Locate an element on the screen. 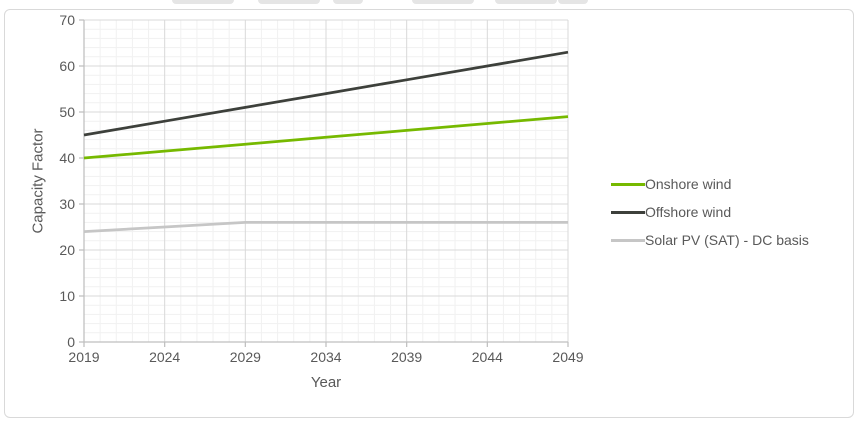 This screenshot has height=424, width=861. y-tick-label: 0 is located at coordinates (71, 342).